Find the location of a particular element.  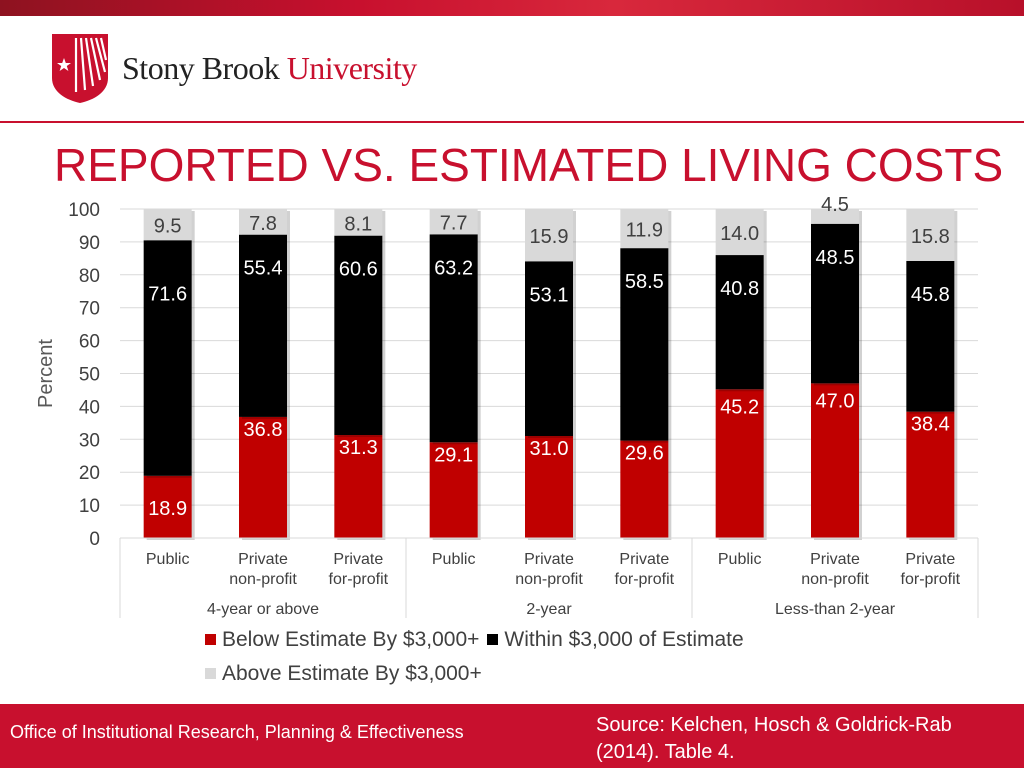

data-label-1-3: 63.2 is located at coordinates (453, 268).